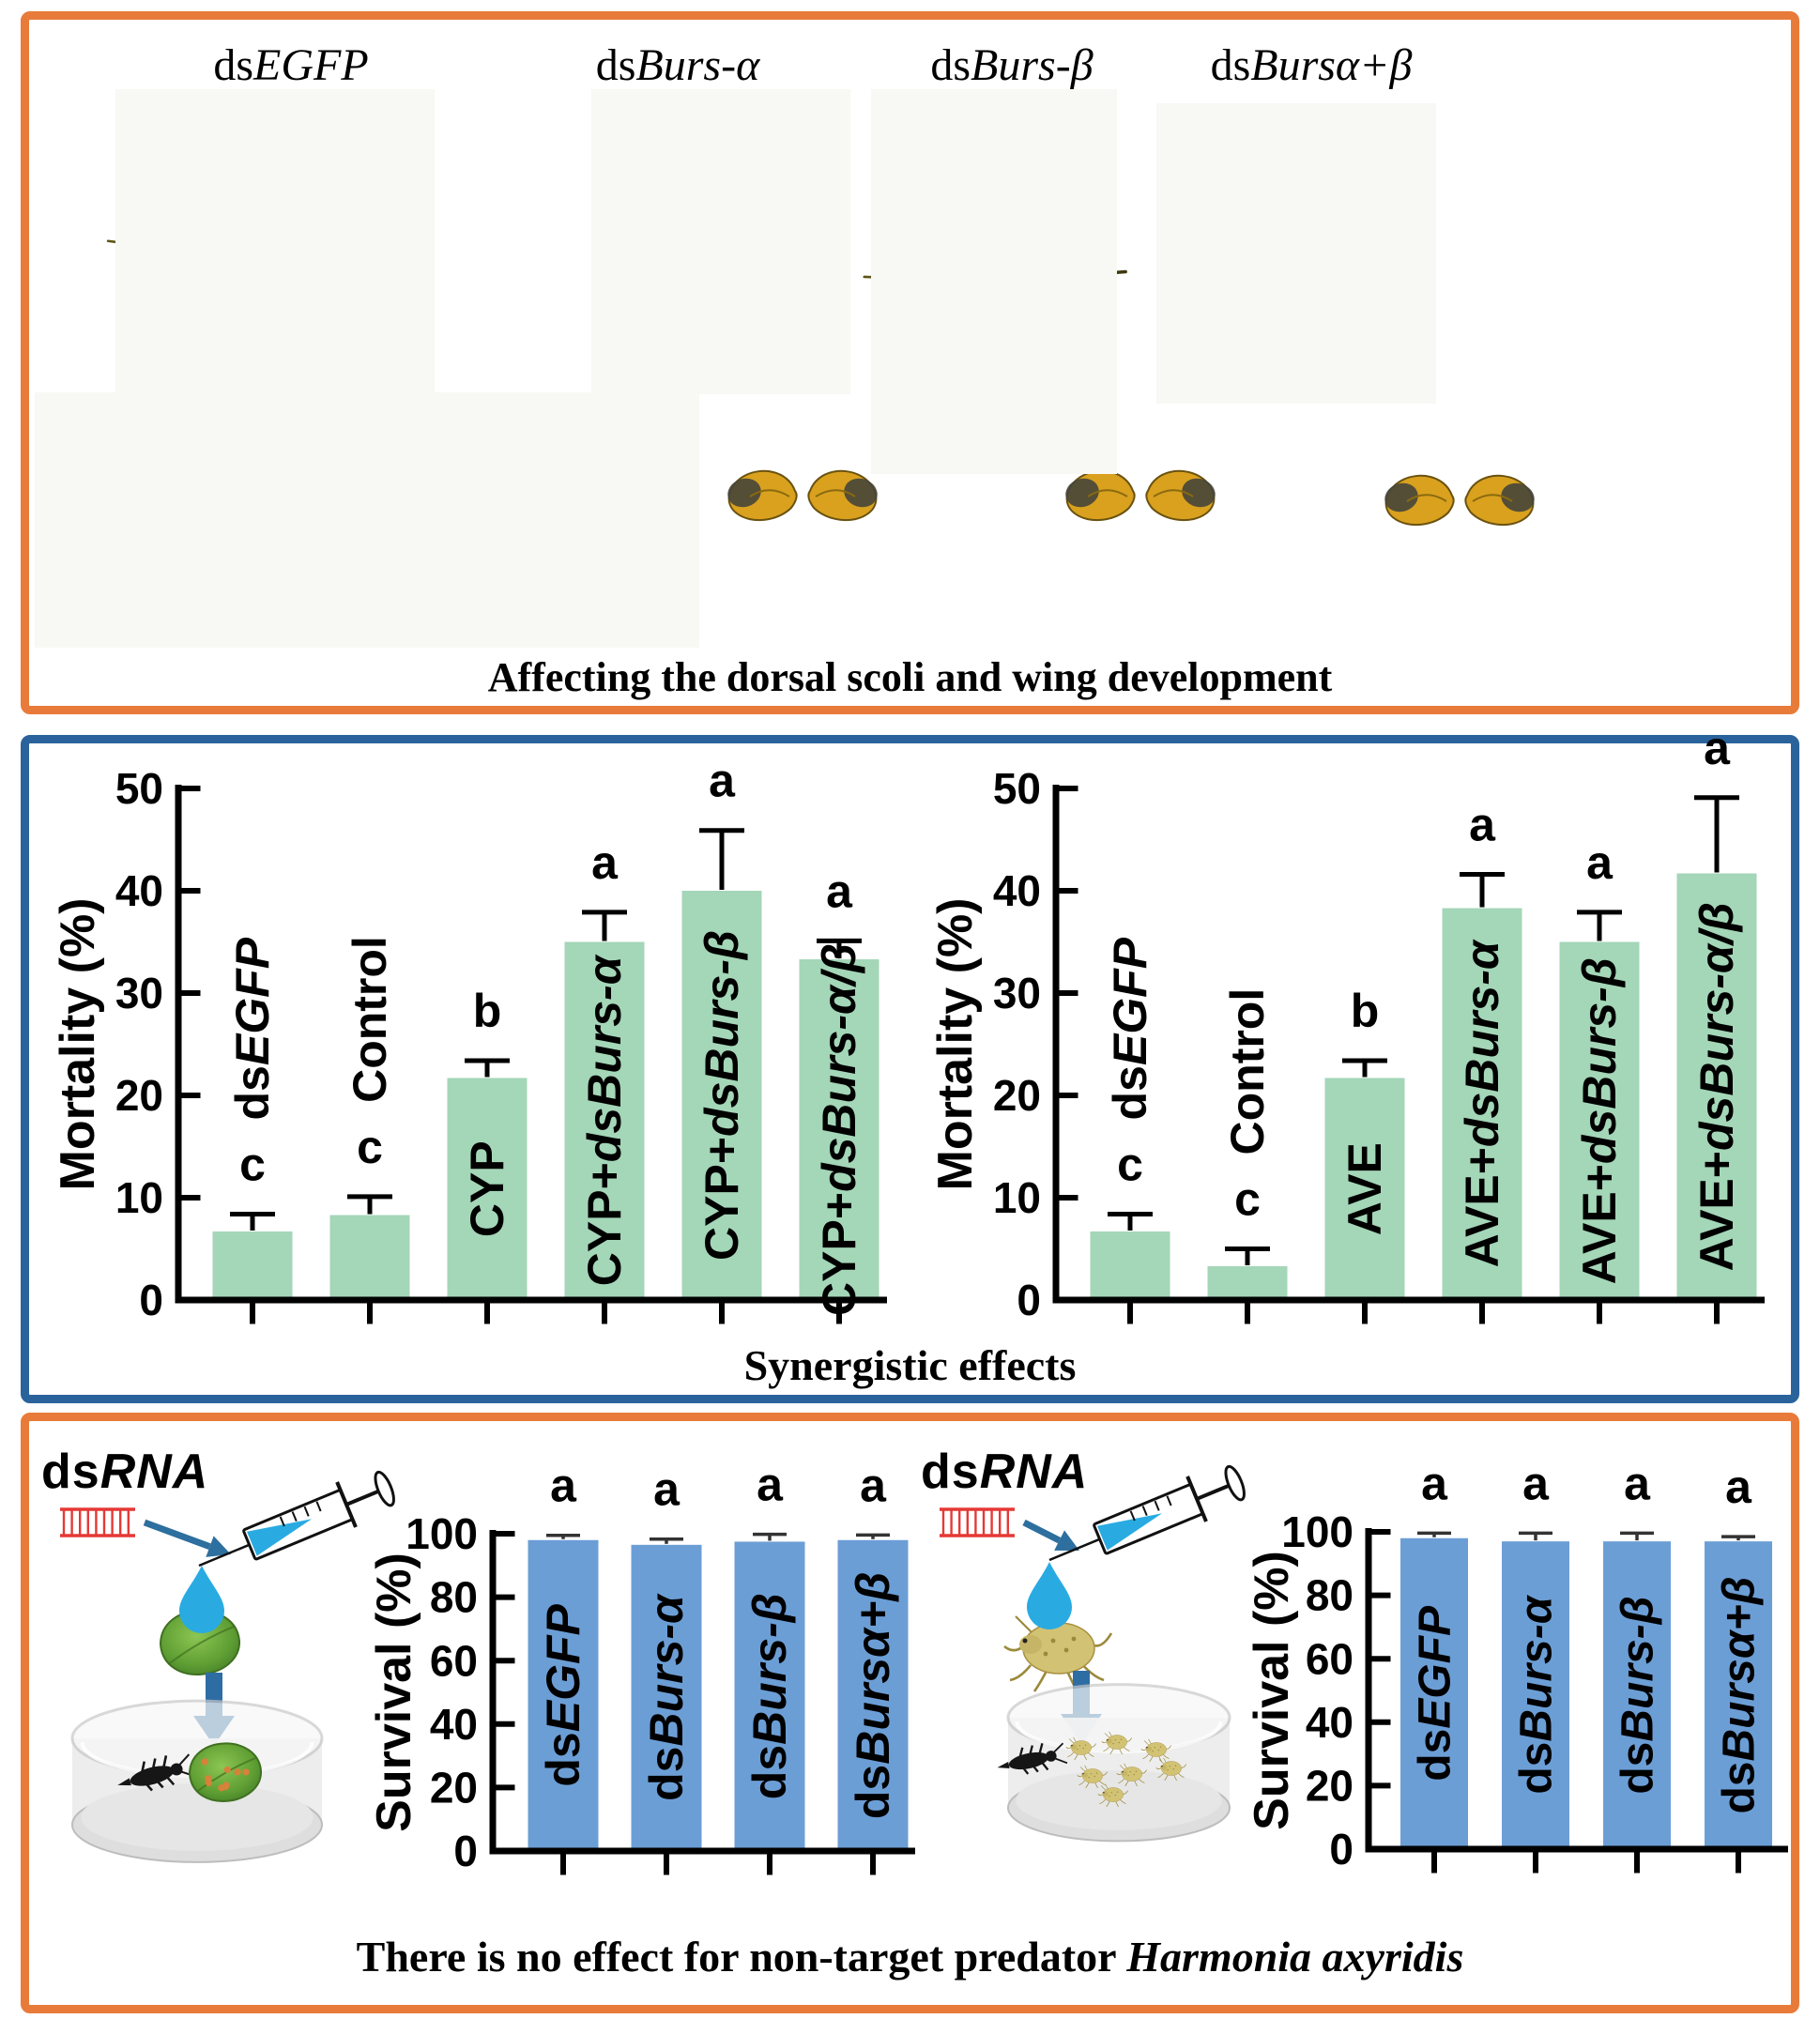 This screenshot has width=1820, height=2019. I want to click on wing-photo-dsEGFP, so click(367, 520).